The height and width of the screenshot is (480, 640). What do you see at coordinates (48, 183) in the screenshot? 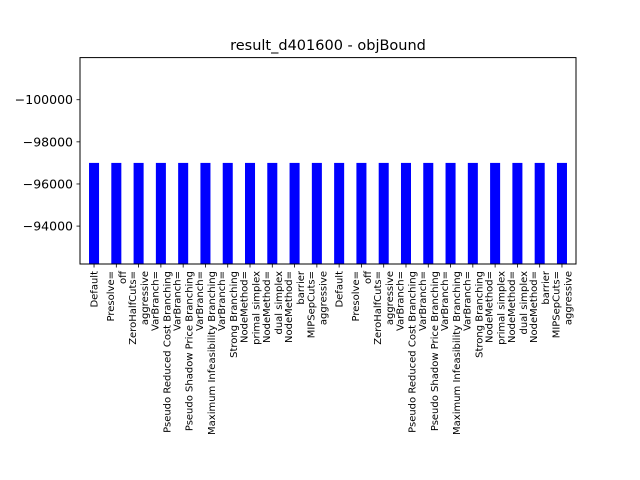
I see `y-tick-label: −96000` at bounding box center [48, 183].